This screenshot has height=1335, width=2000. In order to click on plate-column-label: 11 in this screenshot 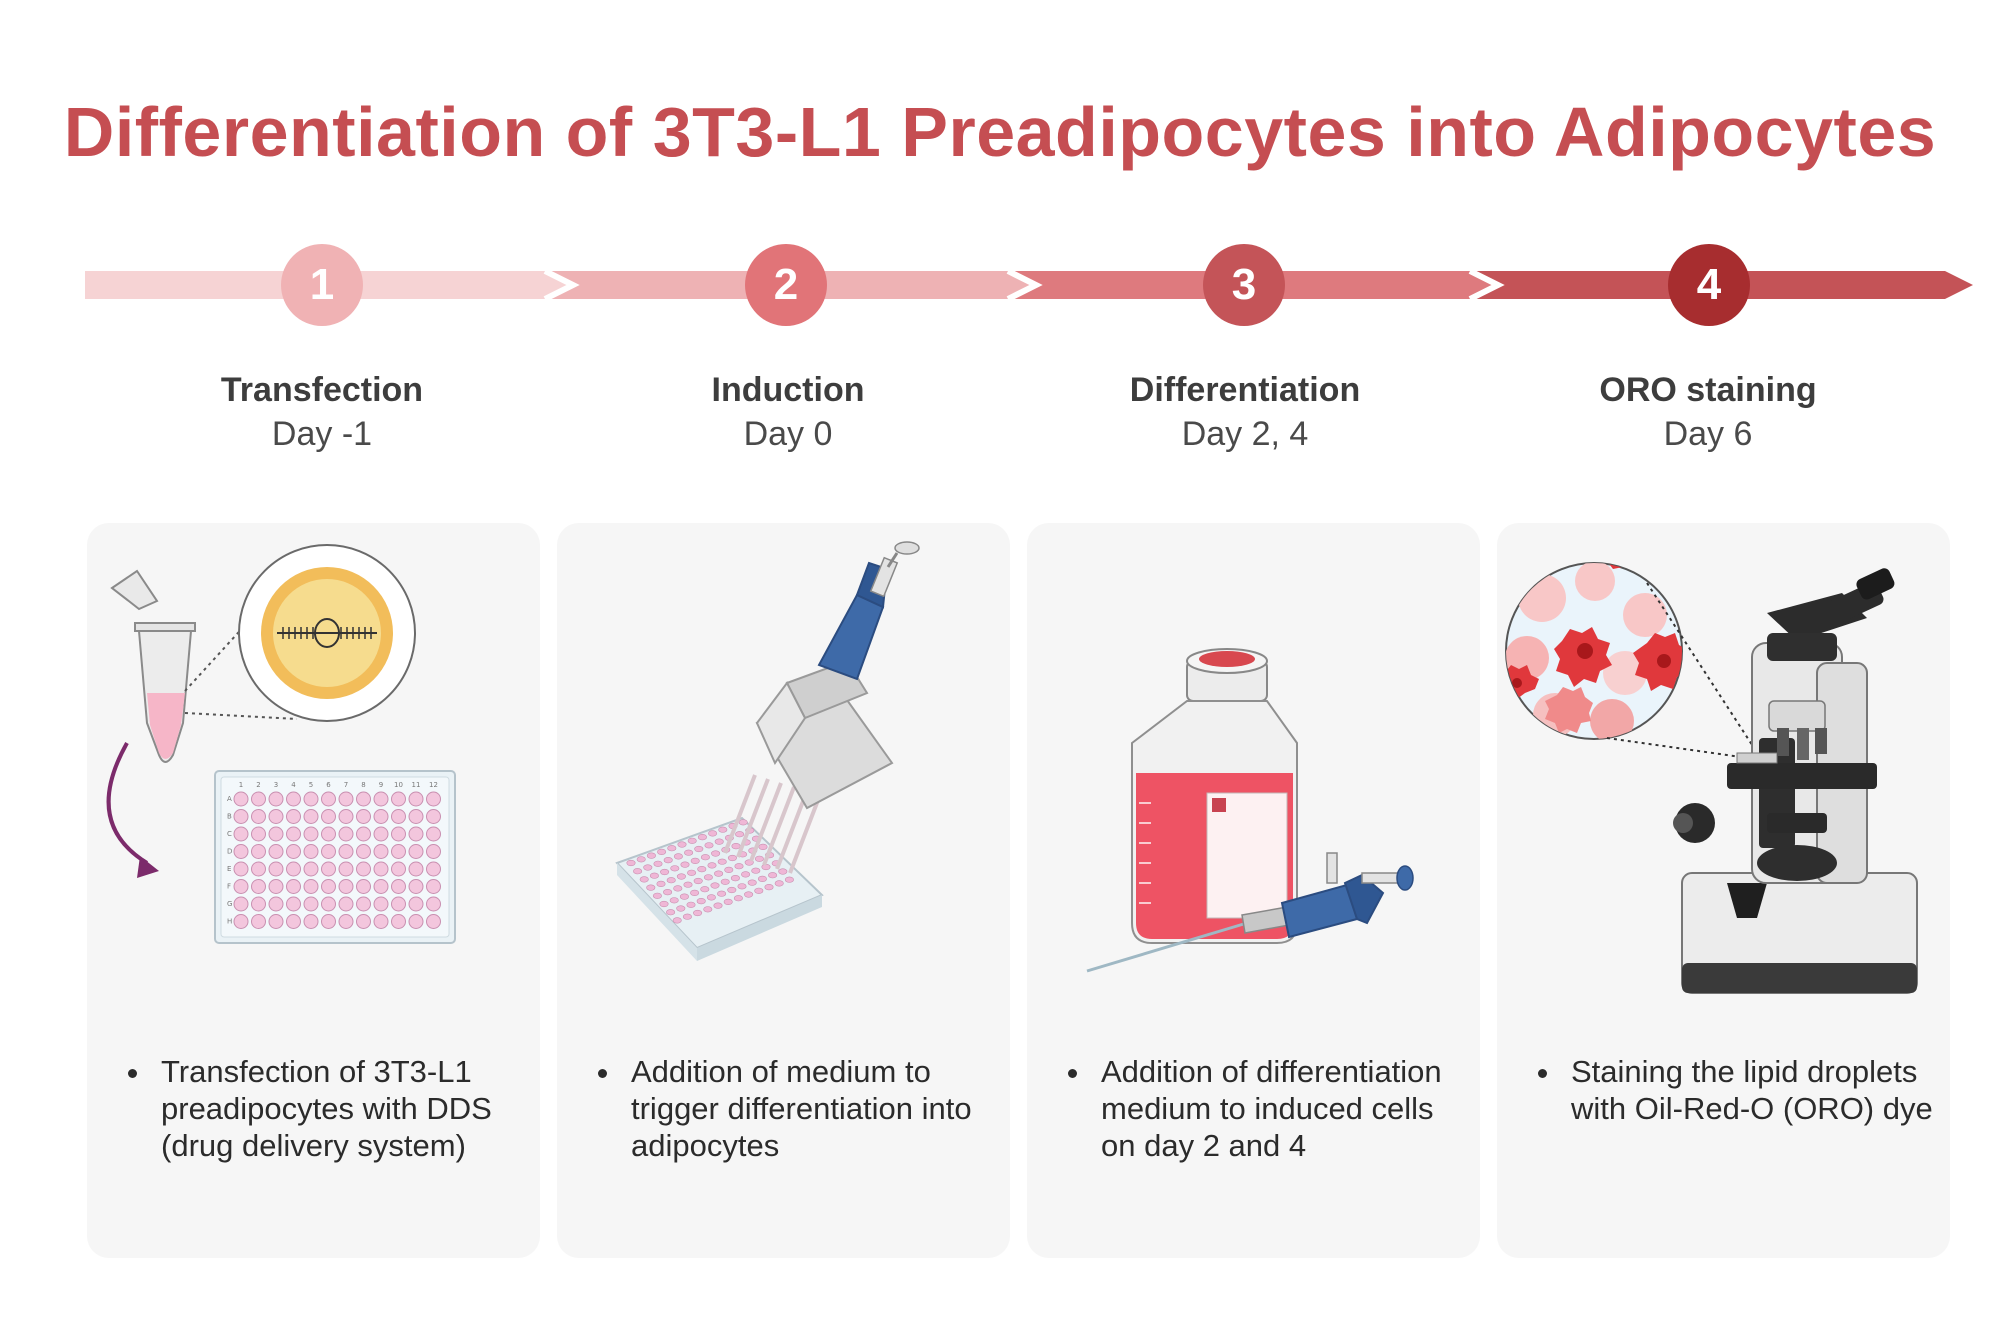, I will do `click(416, 785)`.